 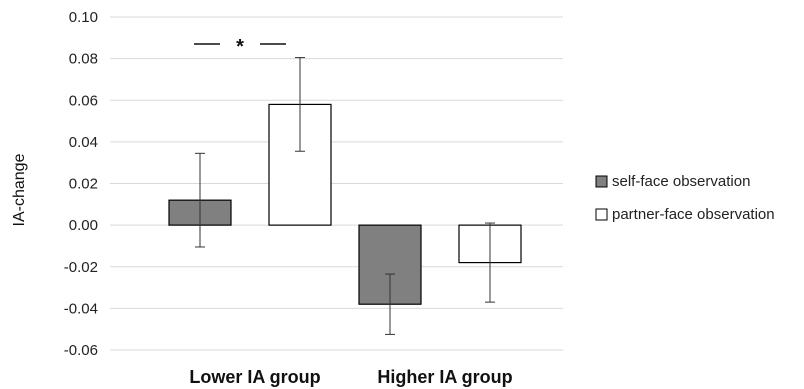 I want to click on y-tick-label: 0.00, so click(x=83, y=225).